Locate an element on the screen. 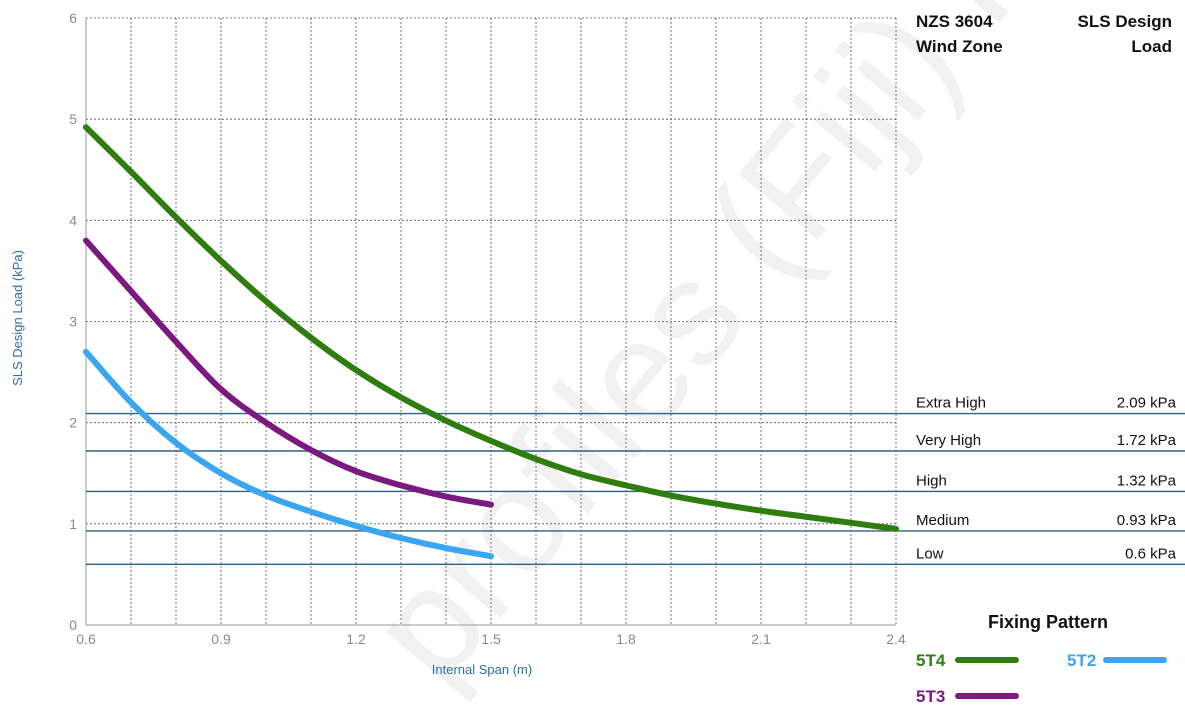  zone-name: Extra High is located at coordinates (951, 403).